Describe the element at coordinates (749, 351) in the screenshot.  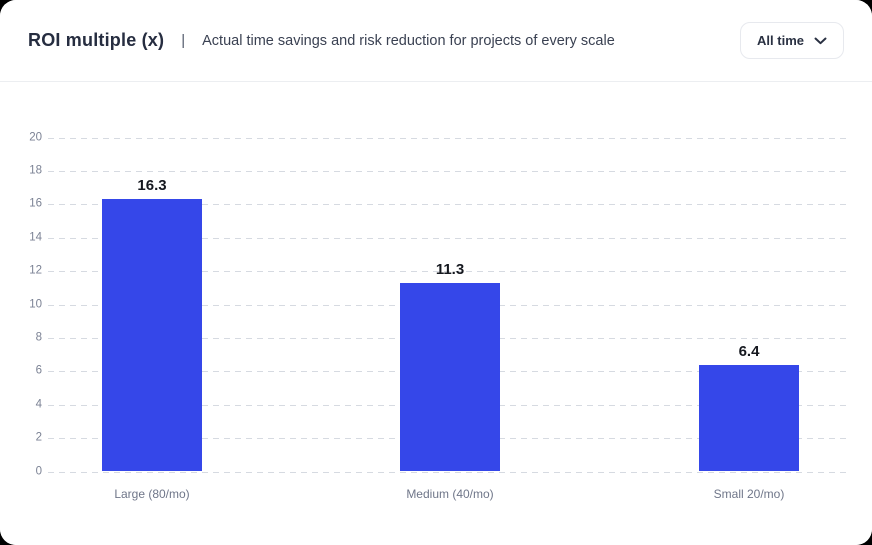
I see `bar-value-label: 6.4` at that location.